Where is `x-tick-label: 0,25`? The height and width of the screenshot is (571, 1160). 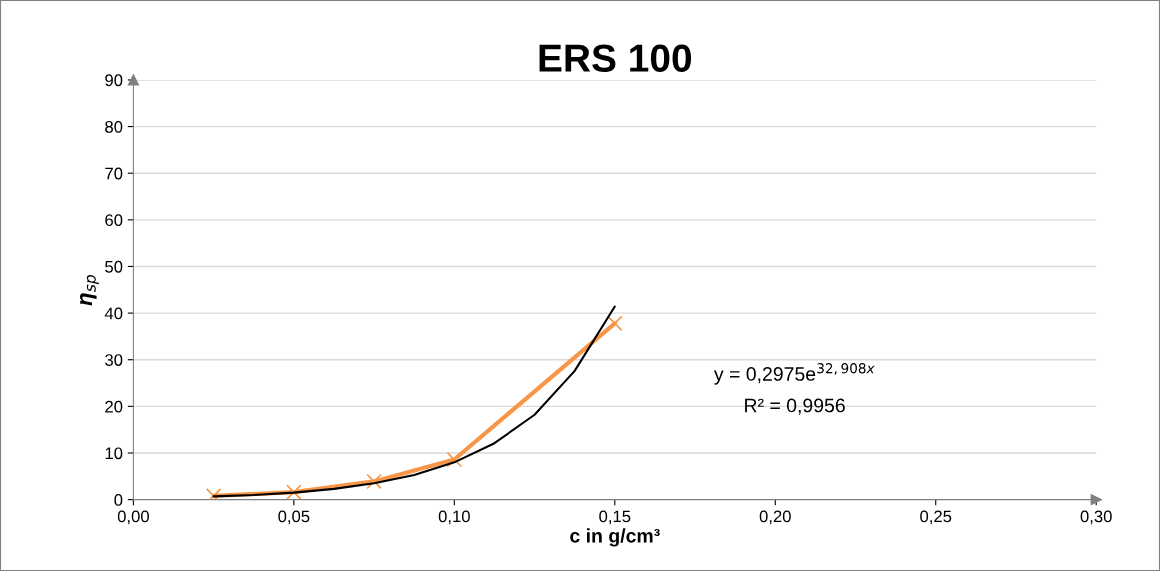 x-tick-label: 0,25 is located at coordinates (936, 517).